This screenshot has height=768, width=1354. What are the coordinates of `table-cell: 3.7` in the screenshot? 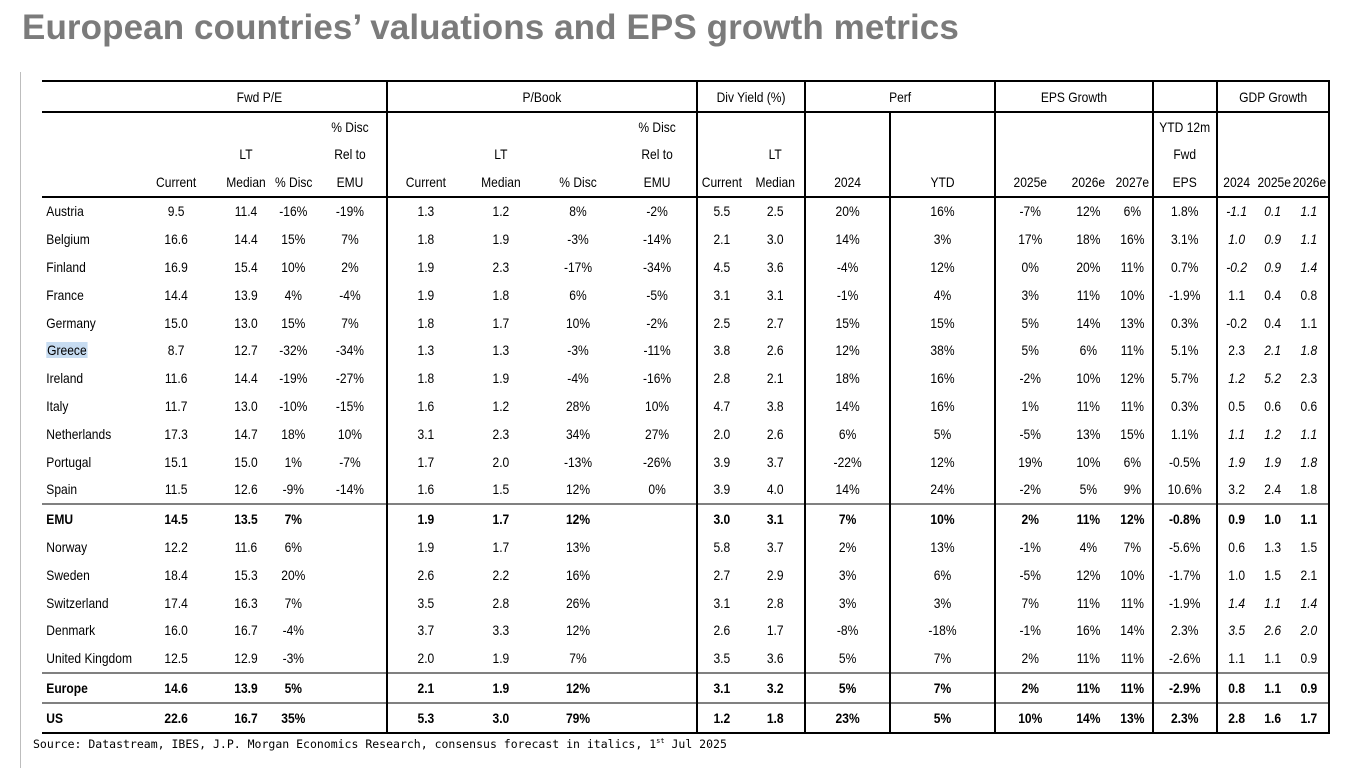 It's located at (426, 630).